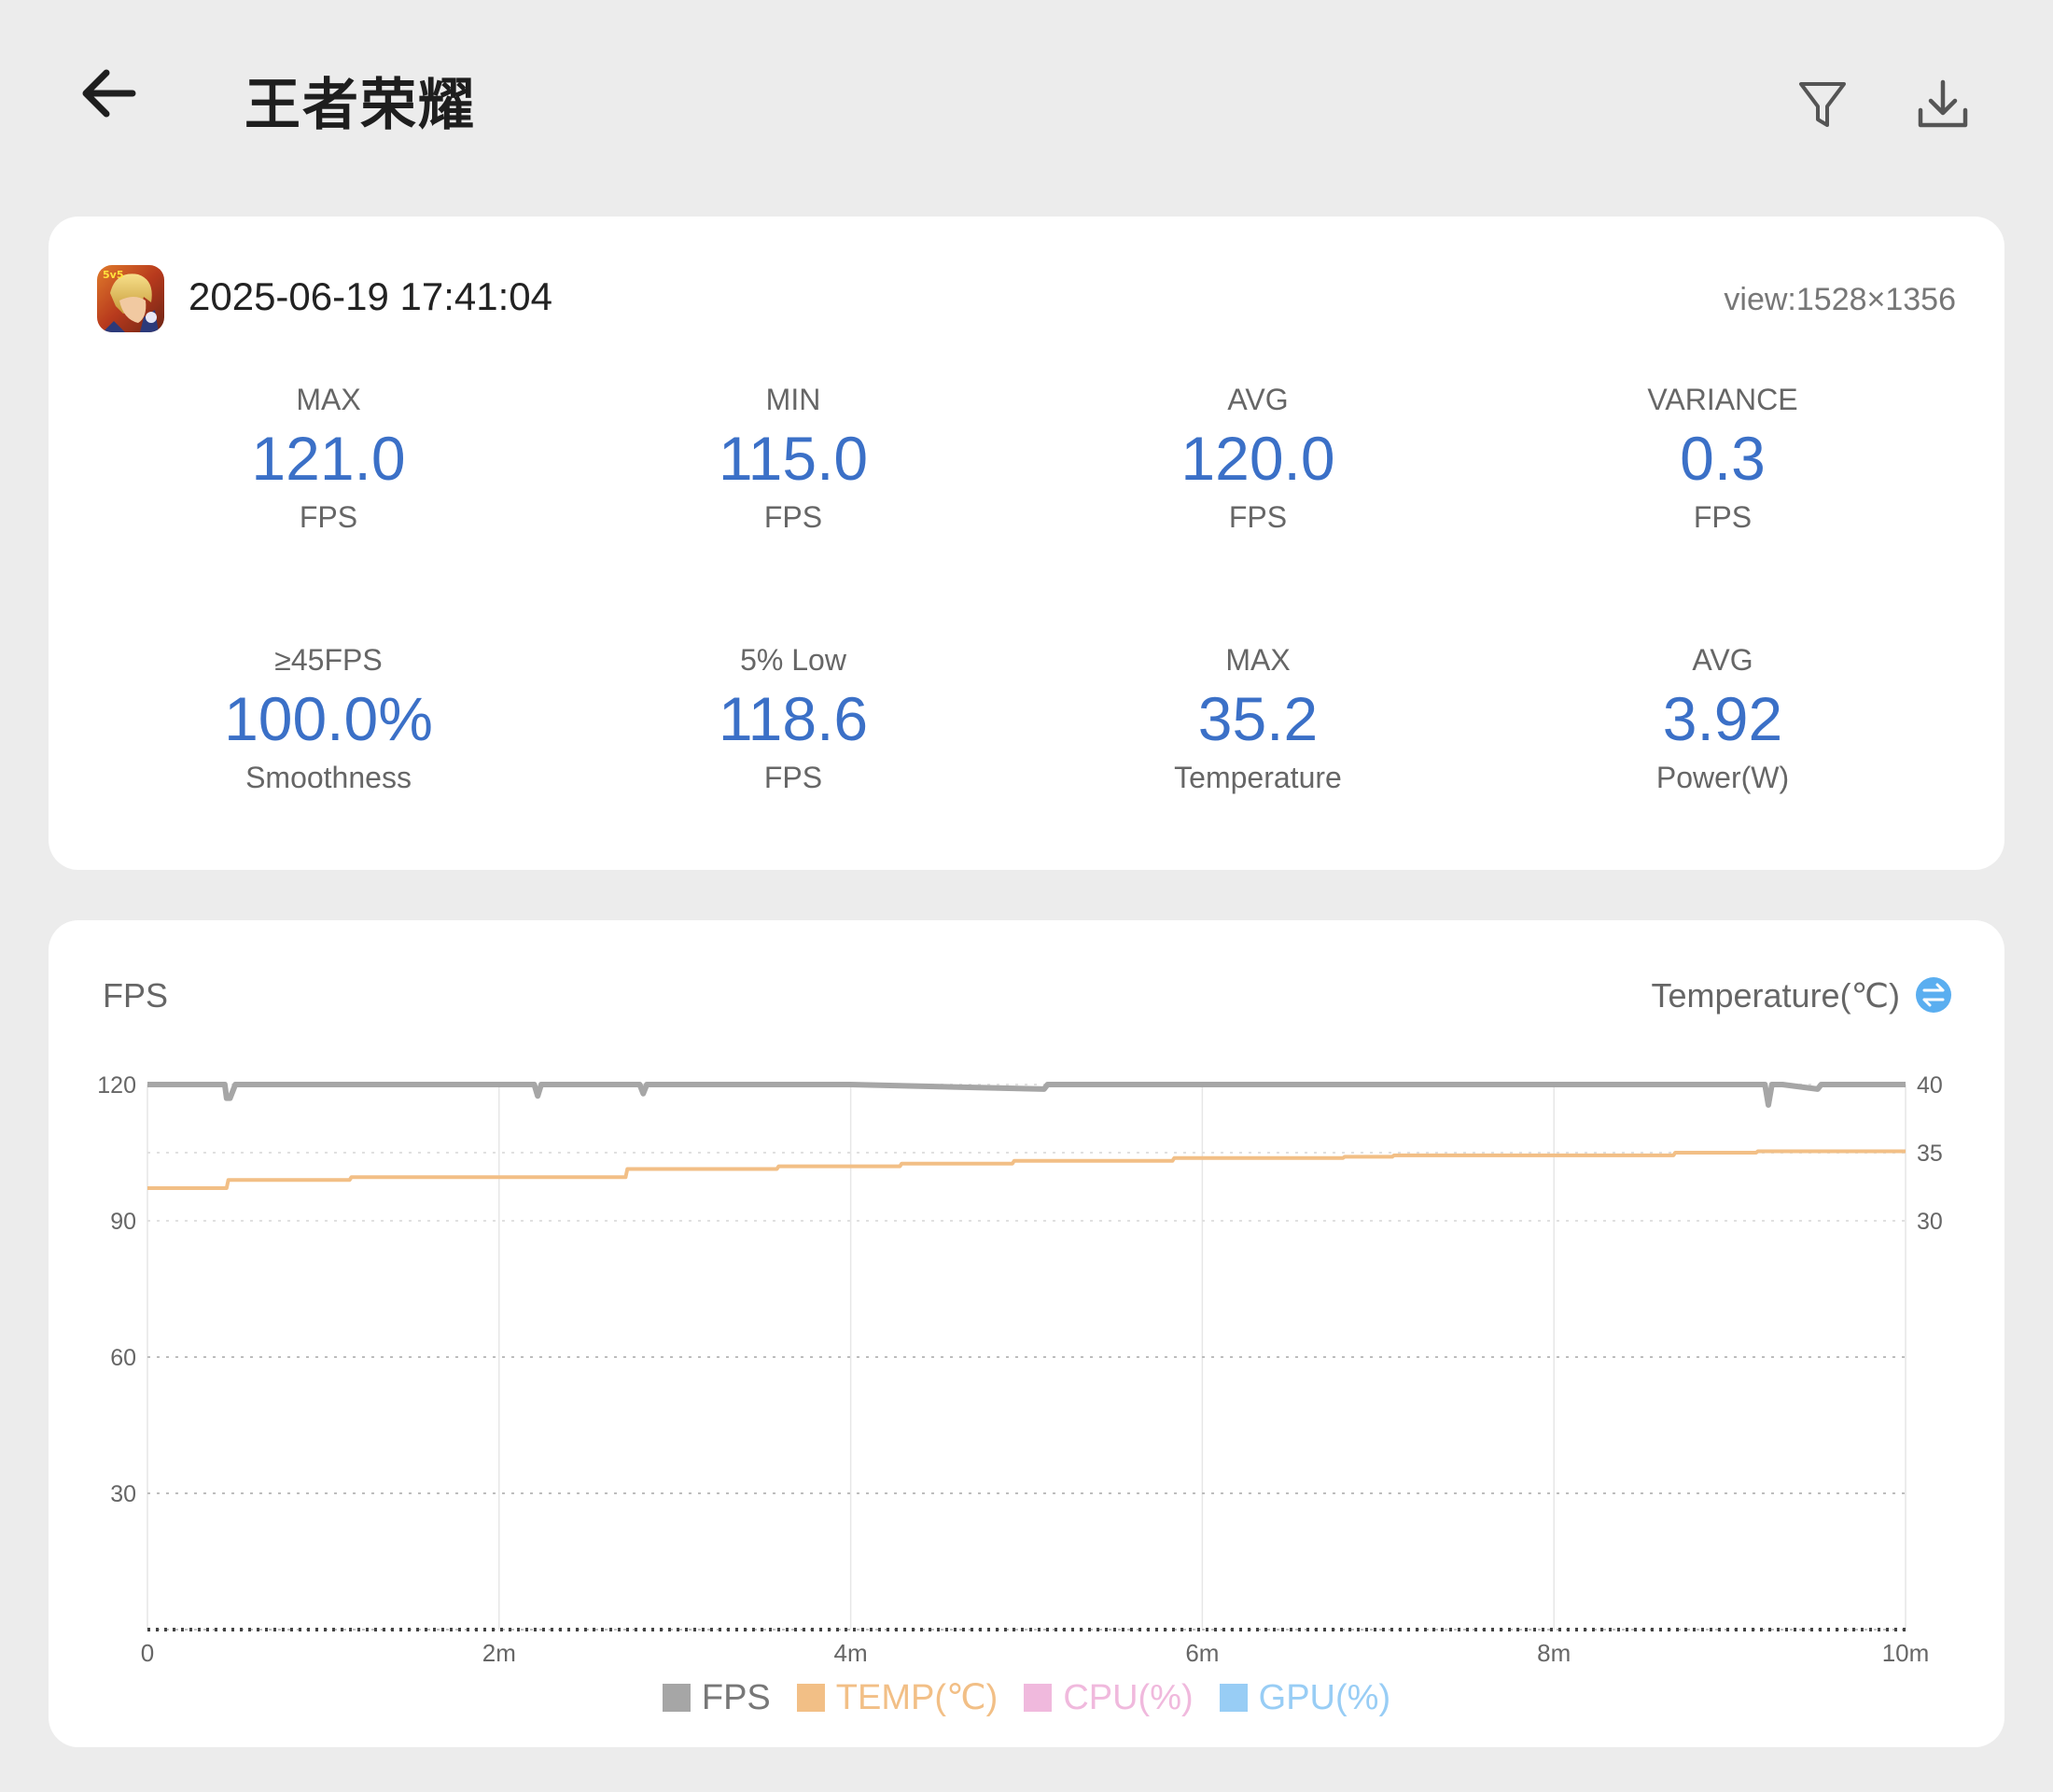 This screenshot has width=2053, height=1792. Describe the element at coordinates (1840, 299) in the screenshot. I see `view-resolution: view:1528×1356` at that location.